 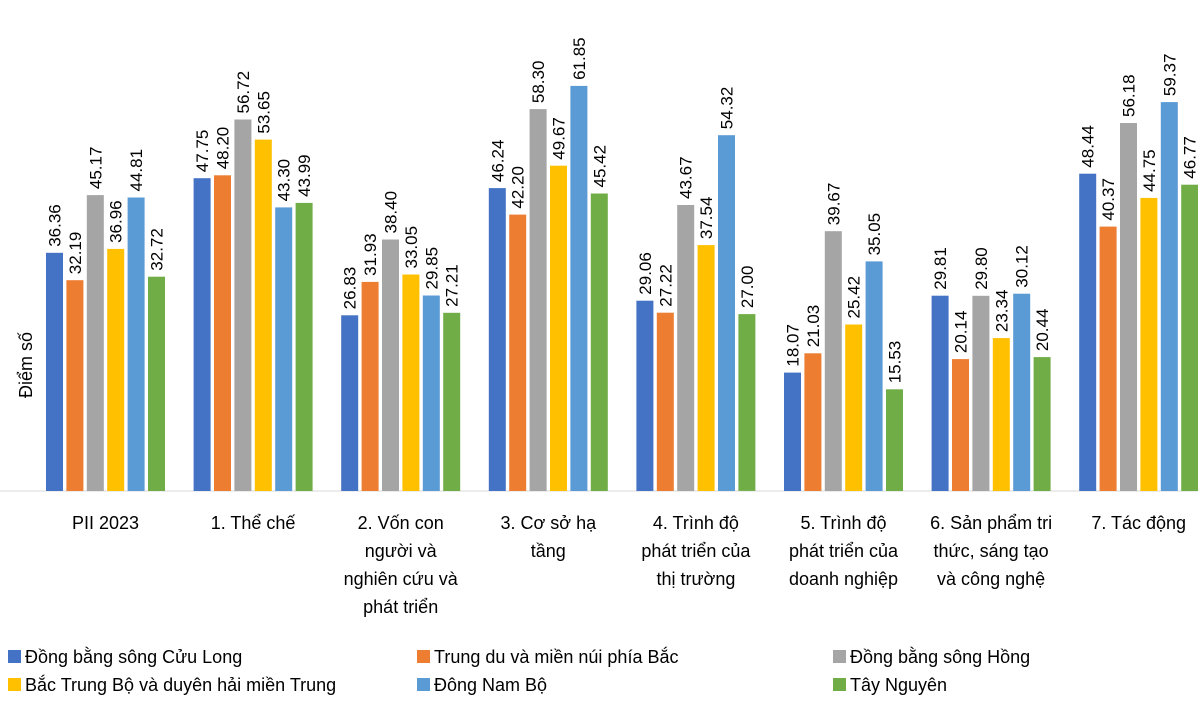 What do you see at coordinates (833, 204) in the screenshot?
I see `data-label: 39.67` at bounding box center [833, 204].